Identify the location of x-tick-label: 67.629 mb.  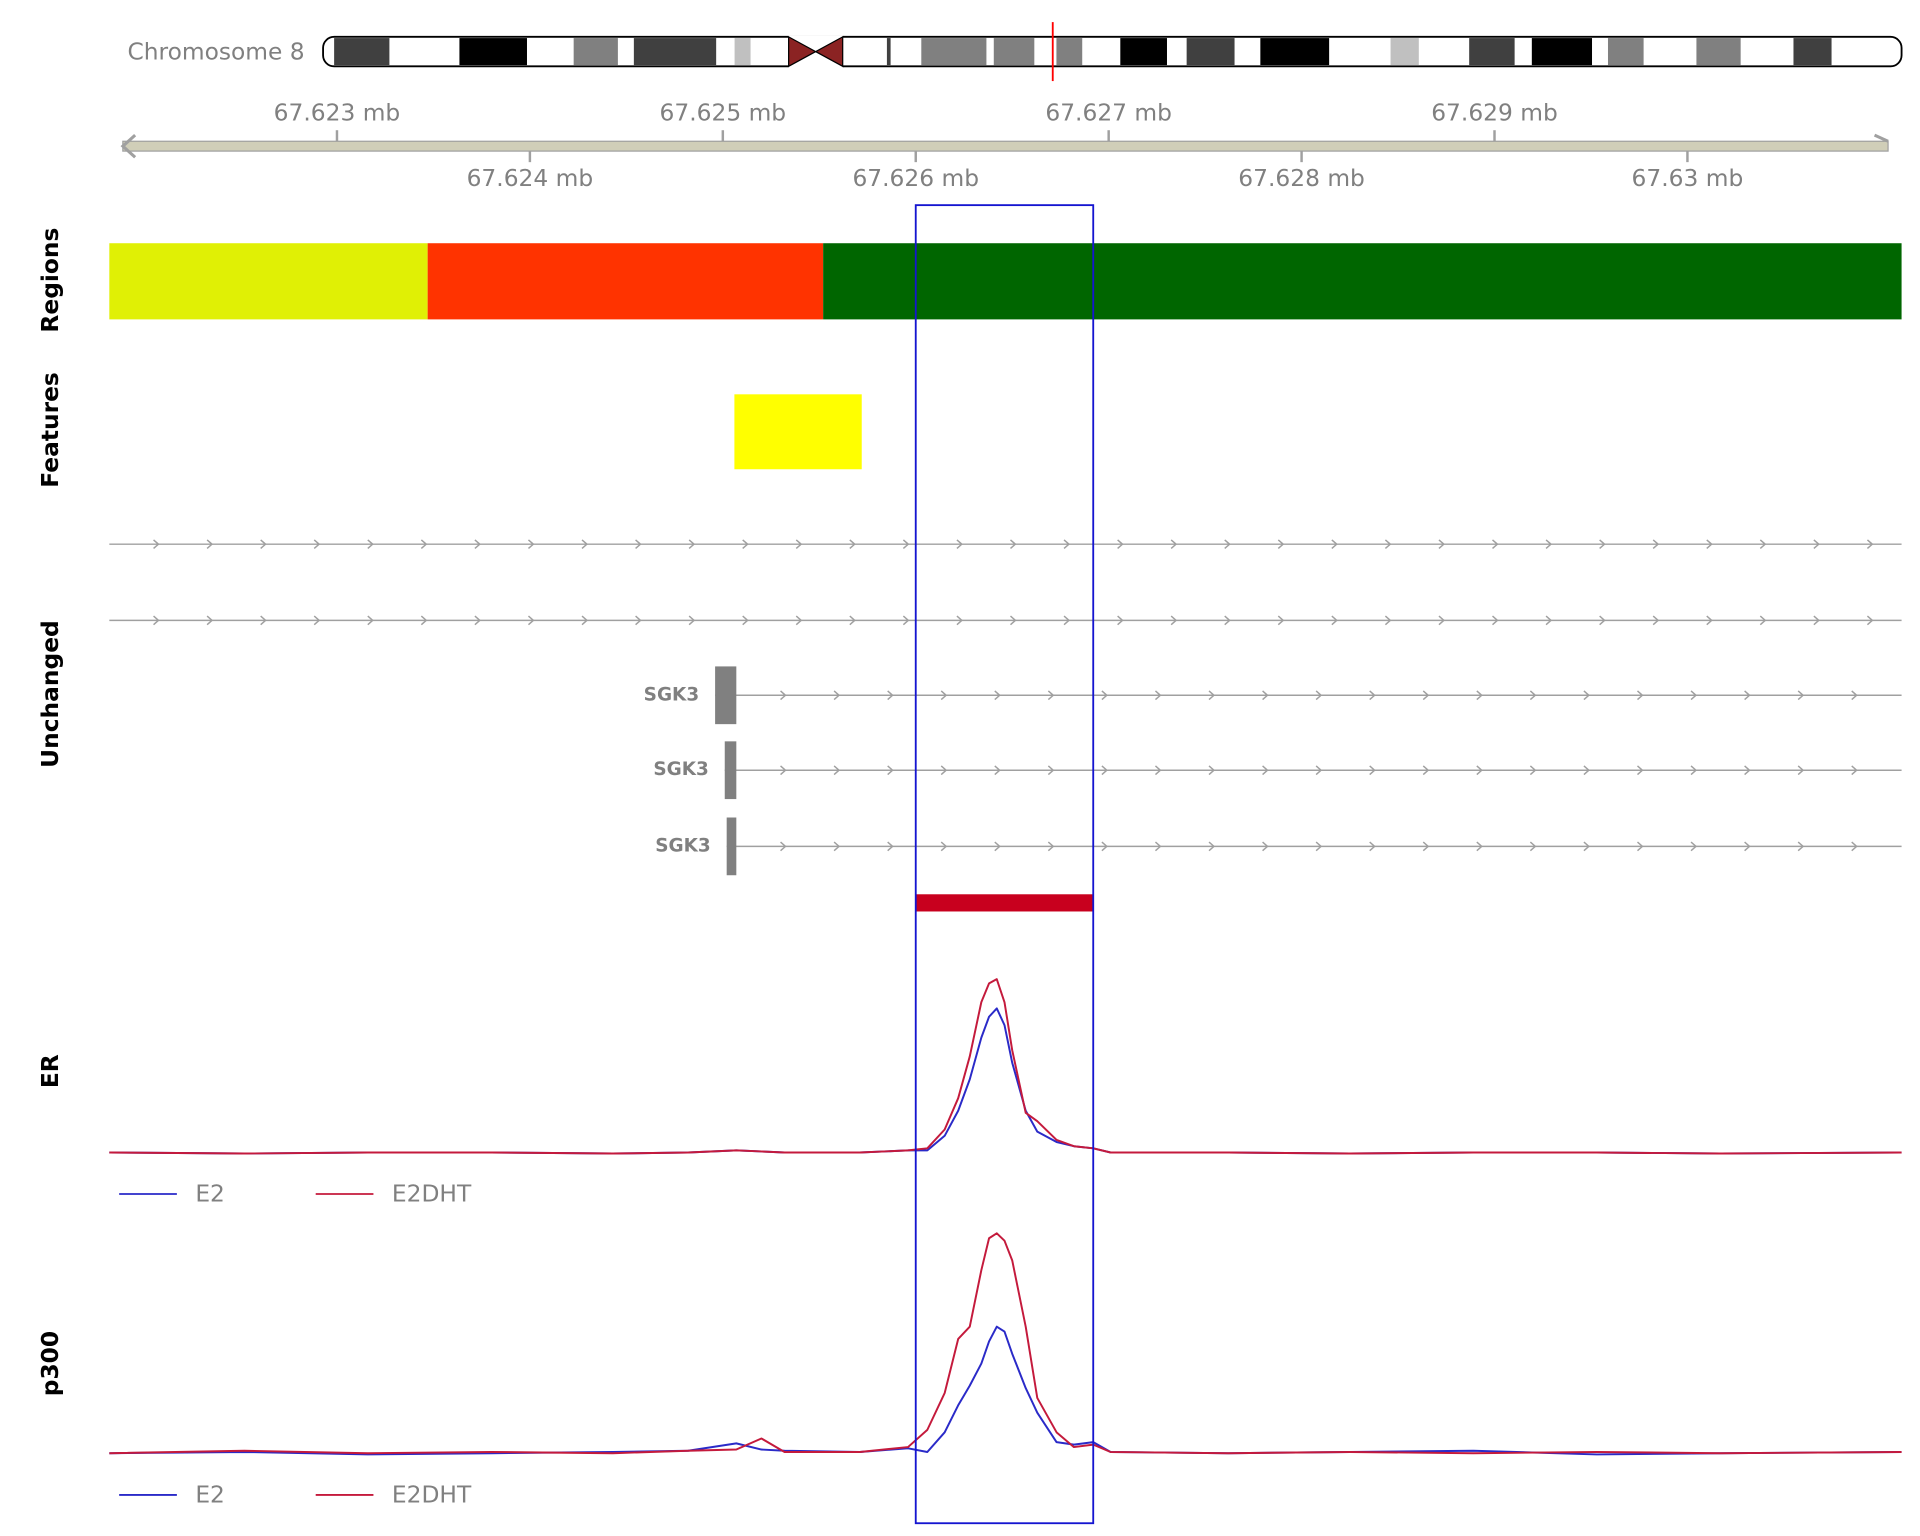
(1494, 113).